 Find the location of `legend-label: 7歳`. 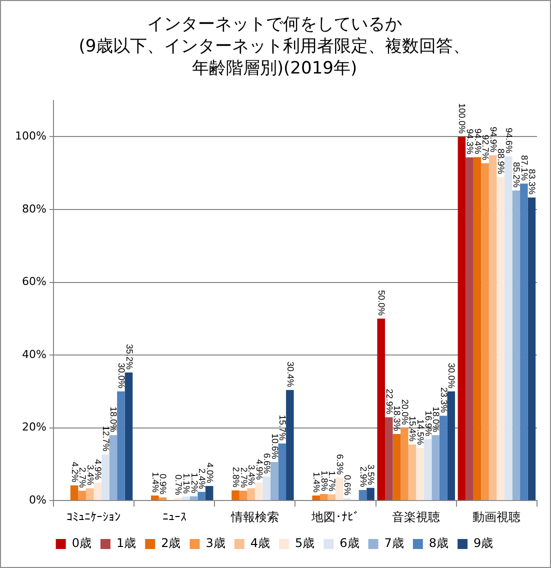

legend-label: 7歳 is located at coordinates (394, 543).